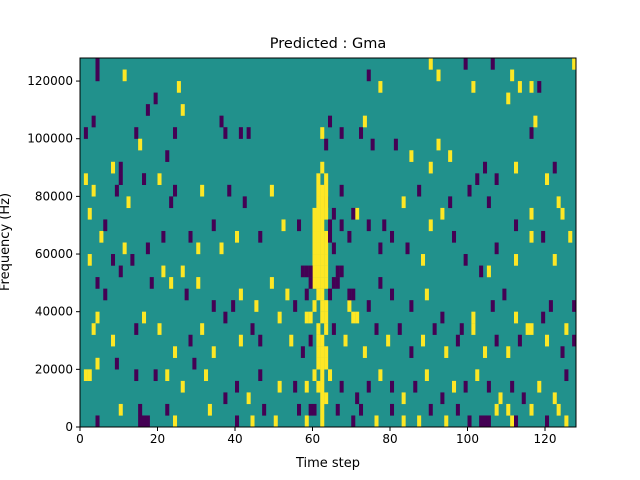 The width and height of the screenshot is (640, 480). What do you see at coordinates (54, 196) in the screenshot?
I see `y-tick-label: 80000` at bounding box center [54, 196].